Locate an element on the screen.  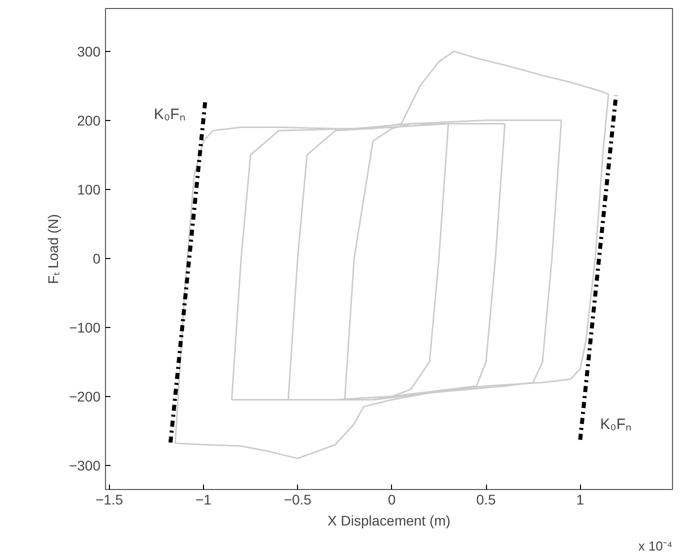
y-tick-label: 200 is located at coordinates (89, 120).